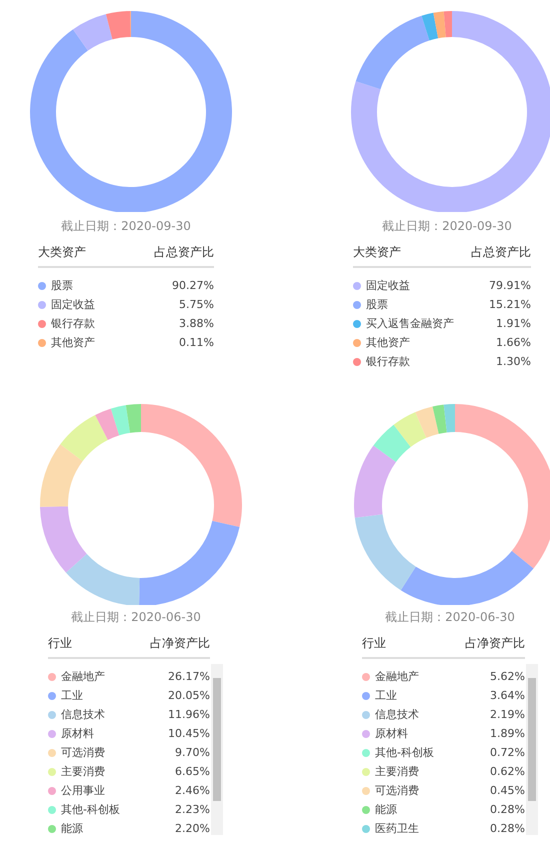 This screenshot has height=847, width=550. Describe the element at coordinates (192, 828) in the screenshot. I see `data-label: 2.20%` at that location.